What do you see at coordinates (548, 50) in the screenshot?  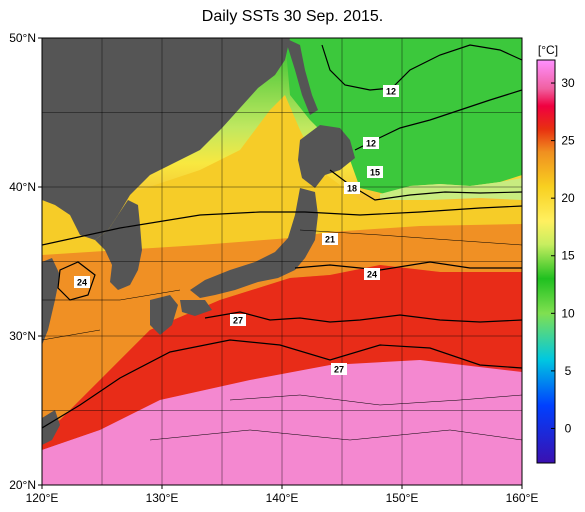 I see `colorbar-unit: [°C]` at bounding box center [548, 50].